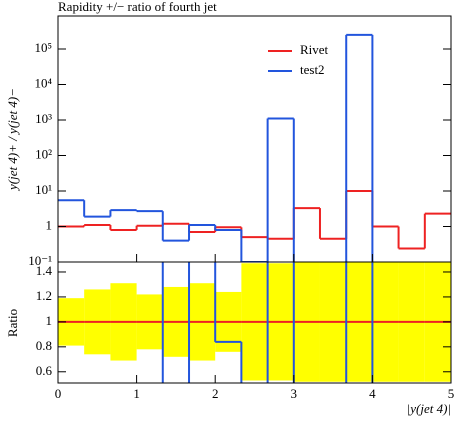  What do you see at coordinates (215, 393) in the screenshot?
I see `x-tick-label: 2` at bounding box center [215, 393].